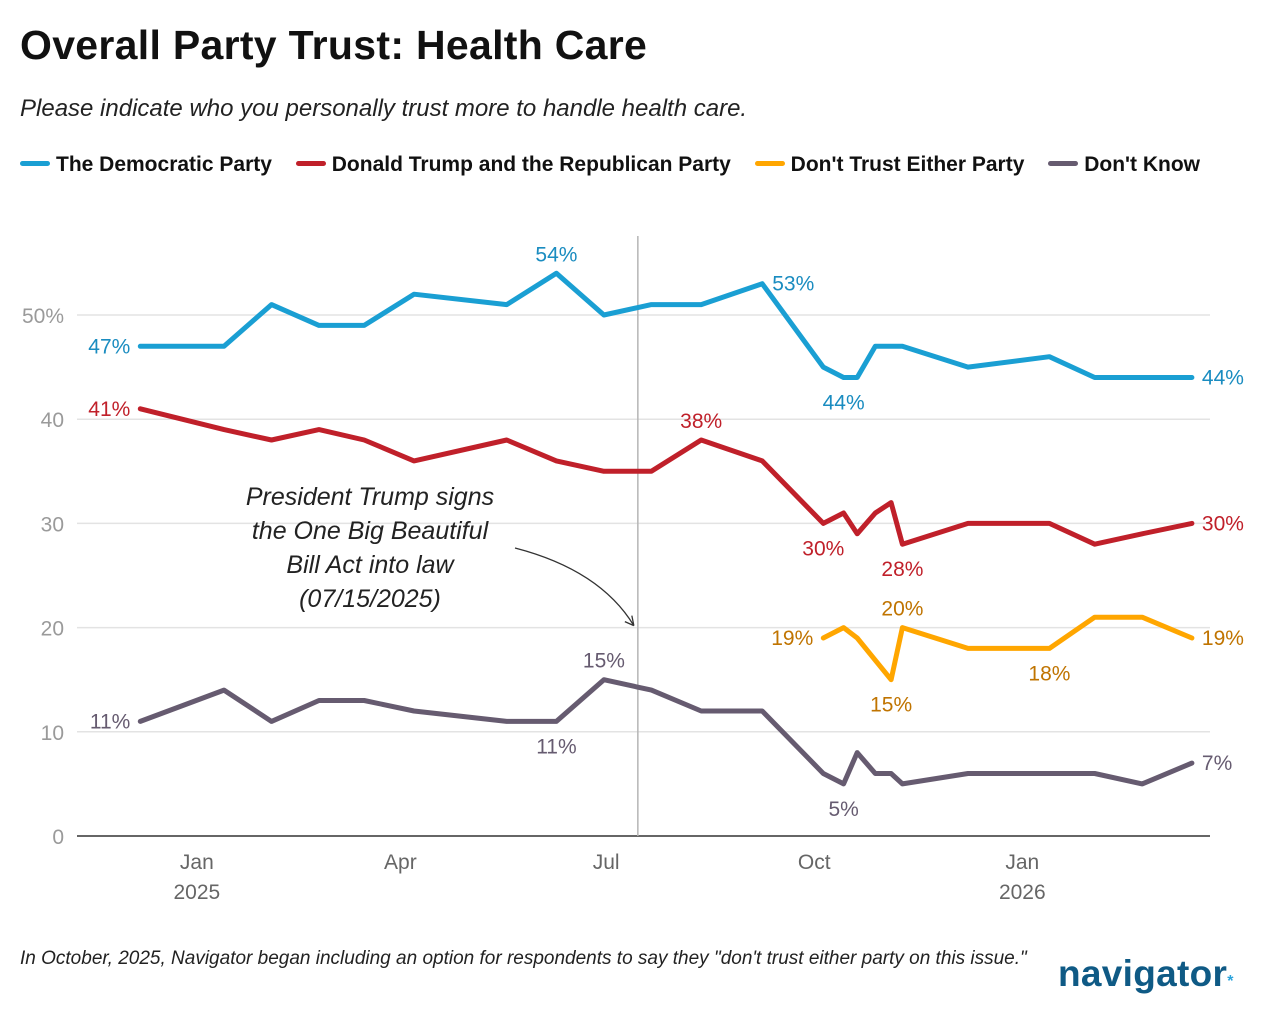  Describe the element at coordinates (701, 421) in the screenshot. I see `data-label: 38%` at that location.